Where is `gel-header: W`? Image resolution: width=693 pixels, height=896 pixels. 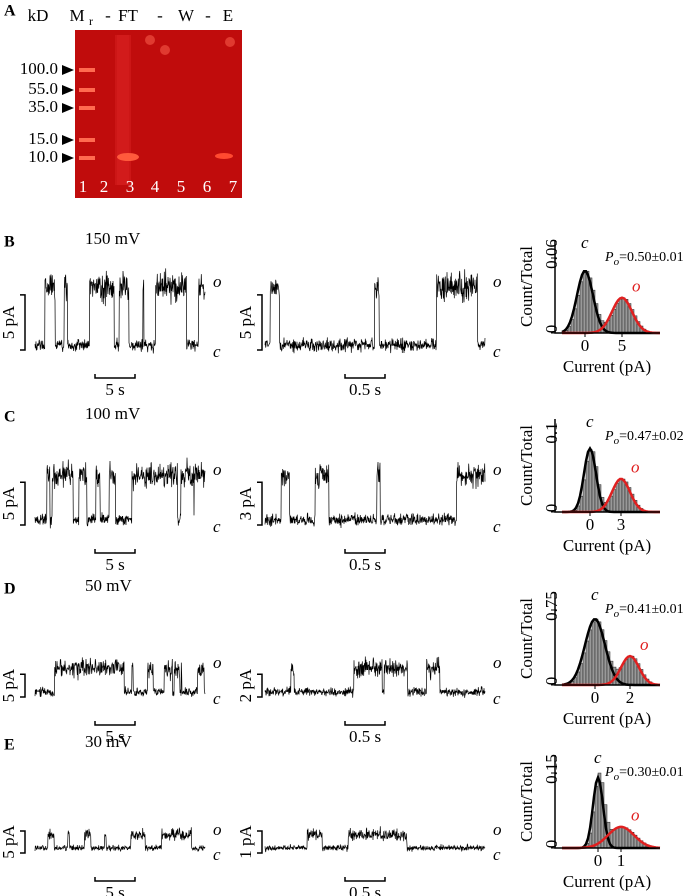
gel-header: W is located at coordinates (186, 15).